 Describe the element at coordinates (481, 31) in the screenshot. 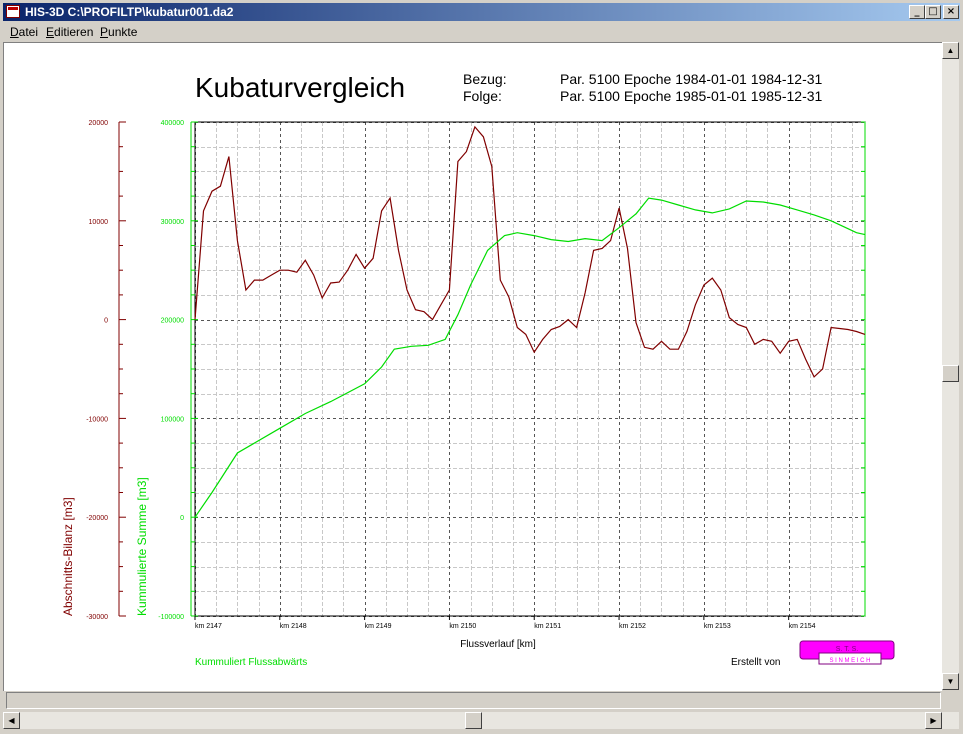

I see `menu-bar: Datei Editieren Punkte` at that location.